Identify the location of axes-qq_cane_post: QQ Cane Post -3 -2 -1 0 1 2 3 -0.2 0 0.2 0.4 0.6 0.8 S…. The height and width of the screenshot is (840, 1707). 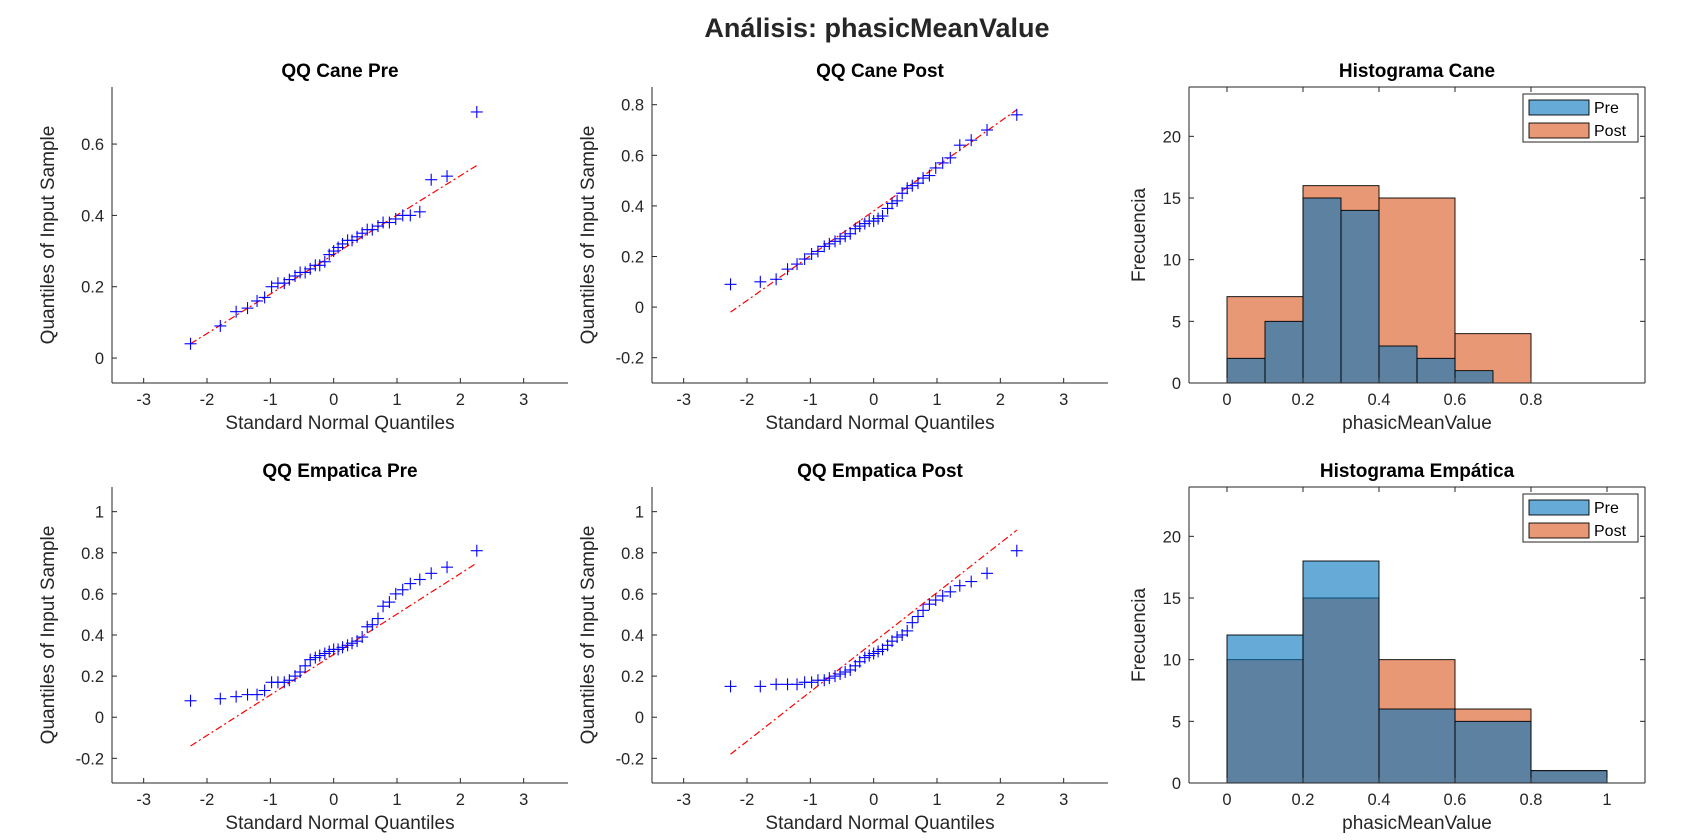
(843, 247).